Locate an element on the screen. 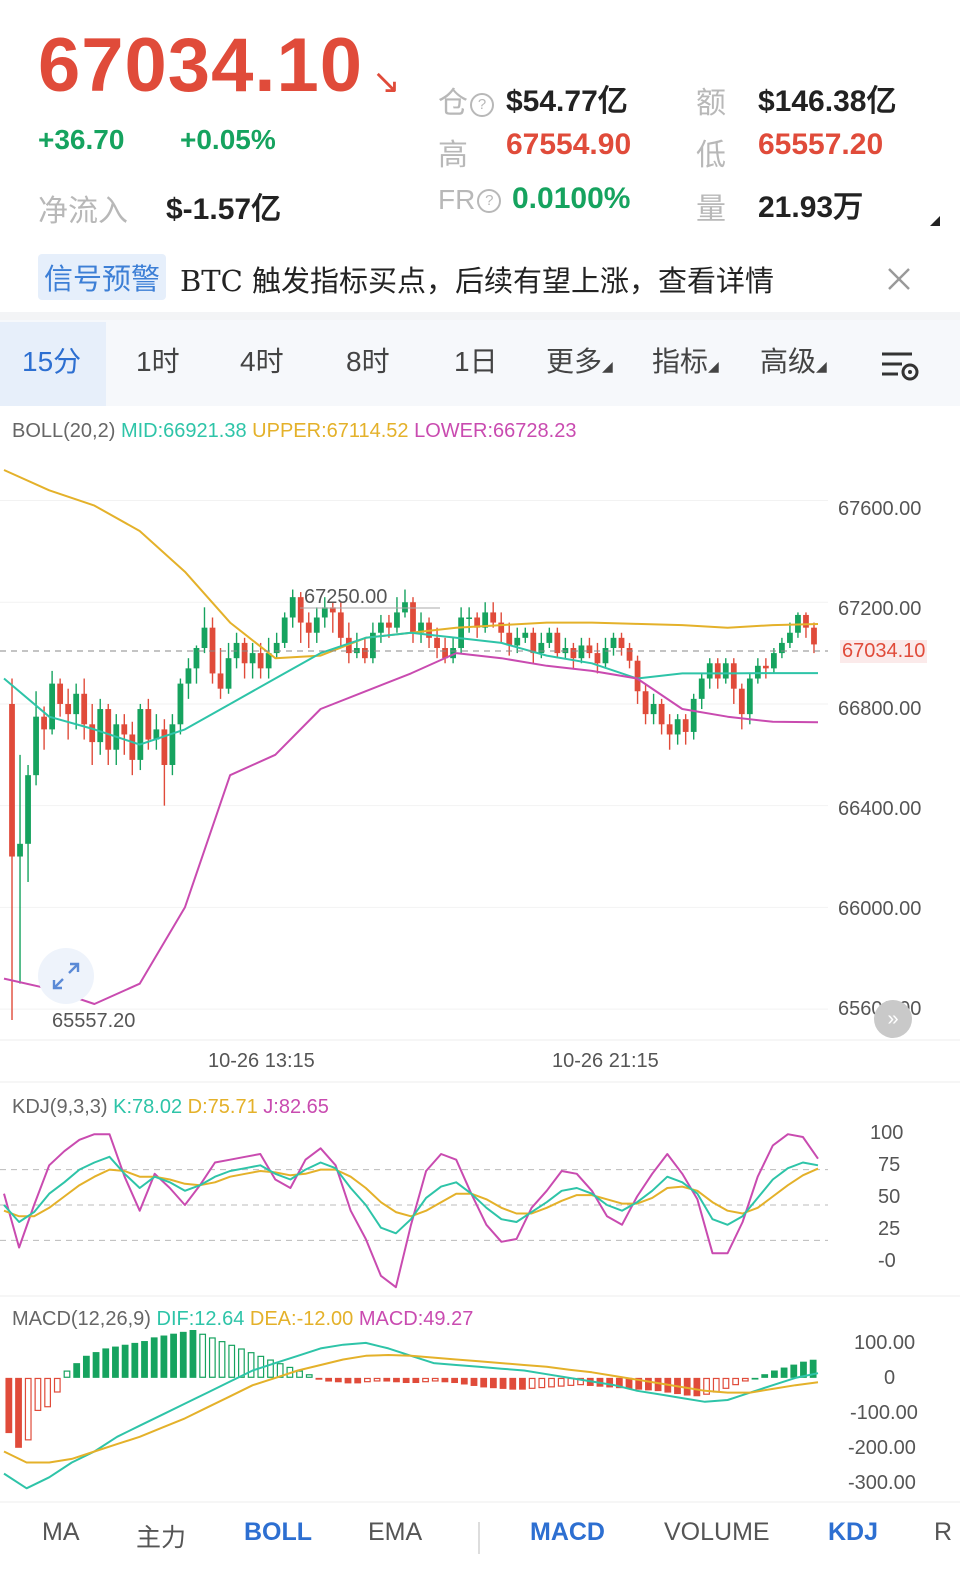 The height and width of the screenshot is (1578, 960). high-marker-label: 67250.00 is located at coordinates (346, 597).